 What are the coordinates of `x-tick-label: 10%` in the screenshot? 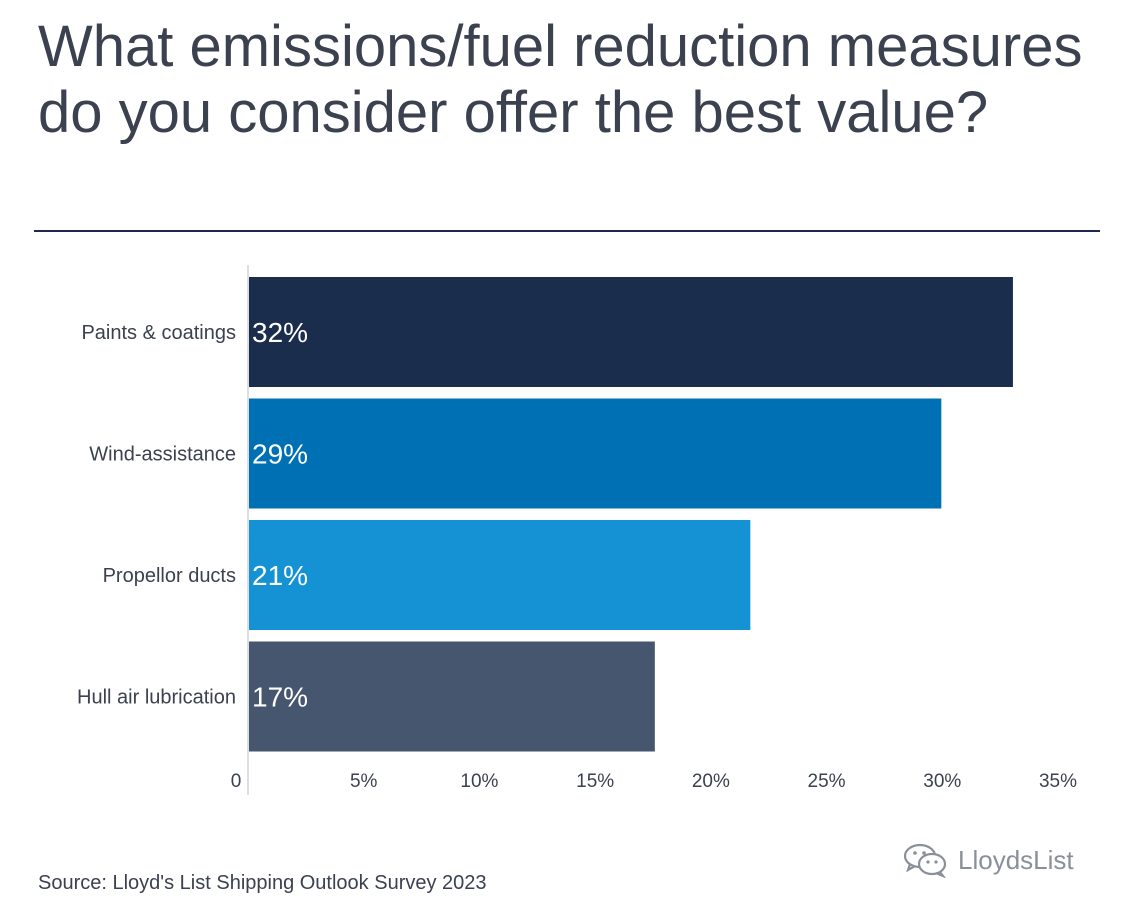 It's located at (479, 781).